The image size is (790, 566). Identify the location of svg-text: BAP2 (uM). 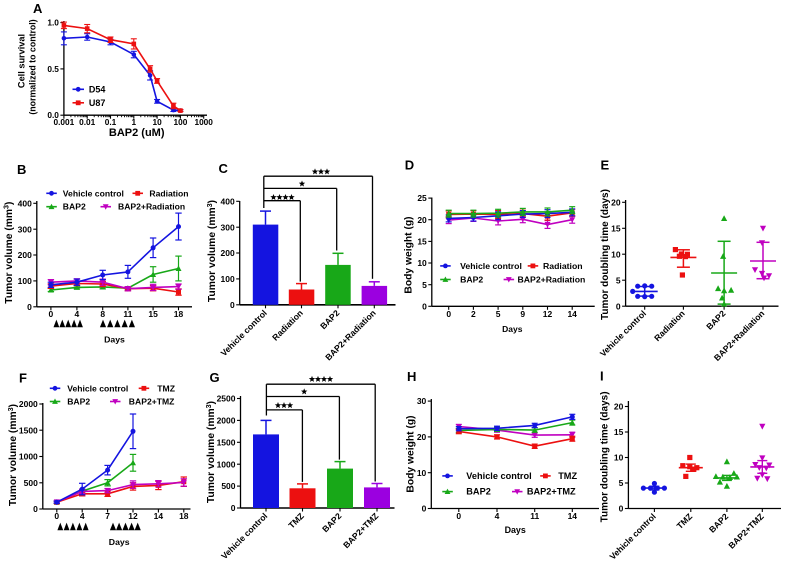
(137, 133).